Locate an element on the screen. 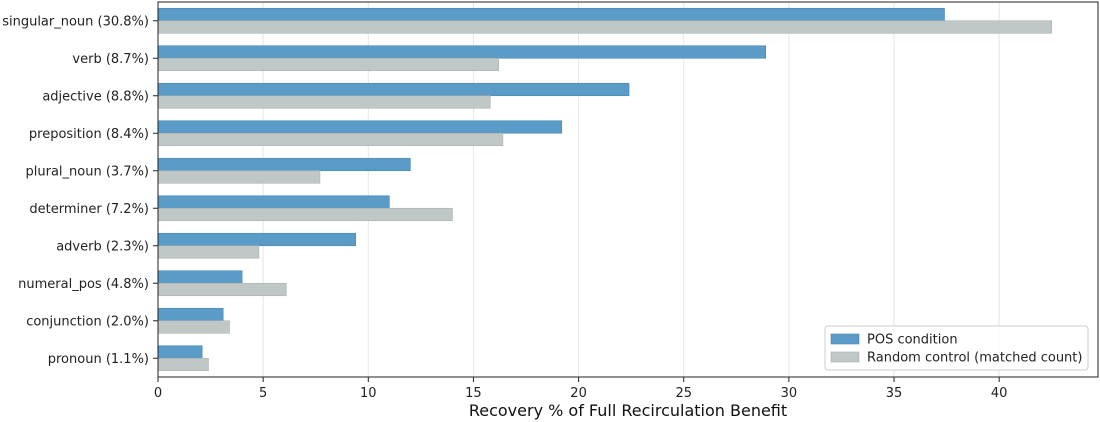 The image size is (1100, 422). x-axis-title: Recovery % of Full Recirculation Benefit is located at coordinates (628, 410).